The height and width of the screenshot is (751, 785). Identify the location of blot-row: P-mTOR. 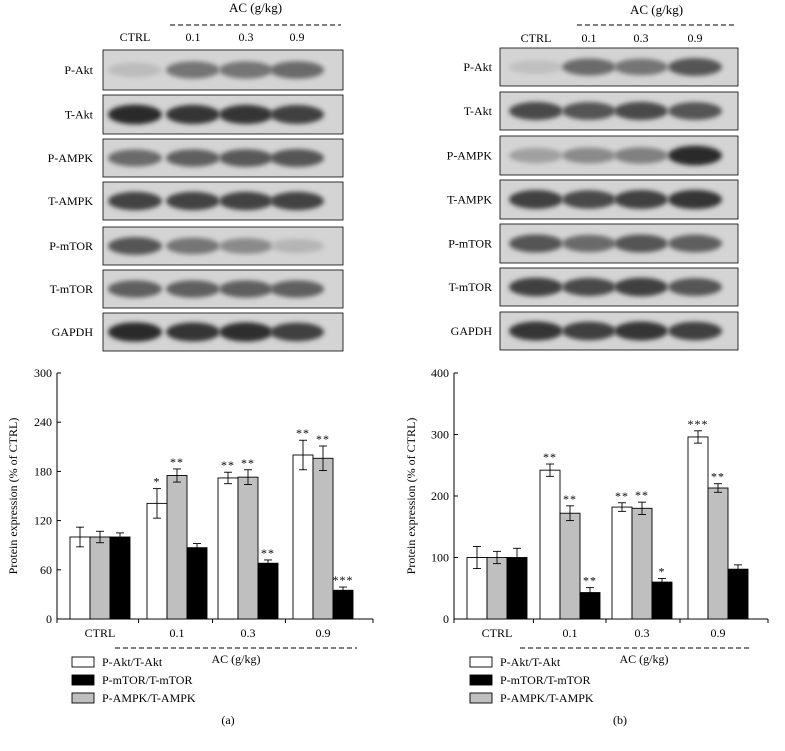
(196, 246).